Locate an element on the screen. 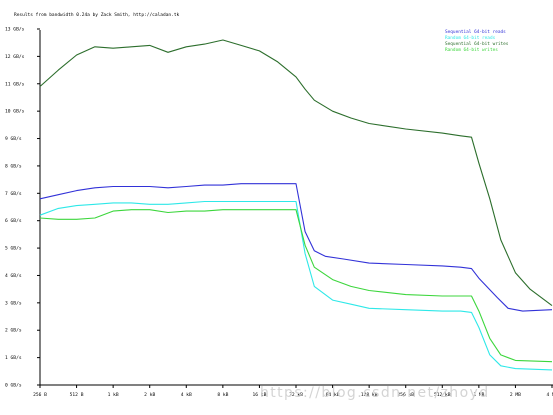  y-tick-label: 1 GB/s is located at coordinates (13, 358).